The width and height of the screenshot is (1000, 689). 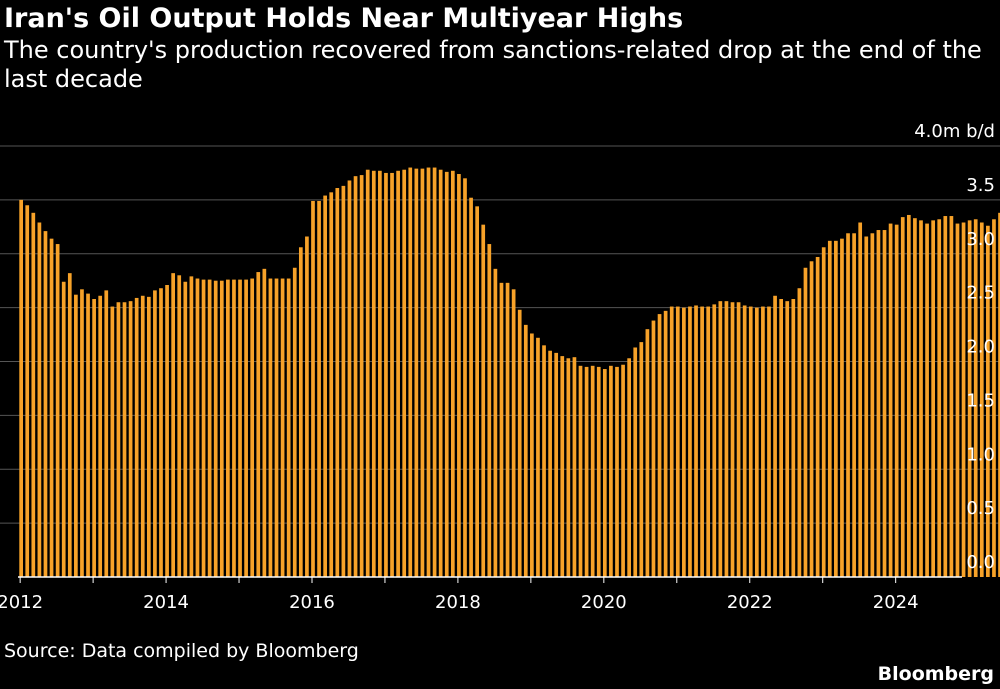 I want to click on x-tick-label: 2014, so click(x=166, y=602).